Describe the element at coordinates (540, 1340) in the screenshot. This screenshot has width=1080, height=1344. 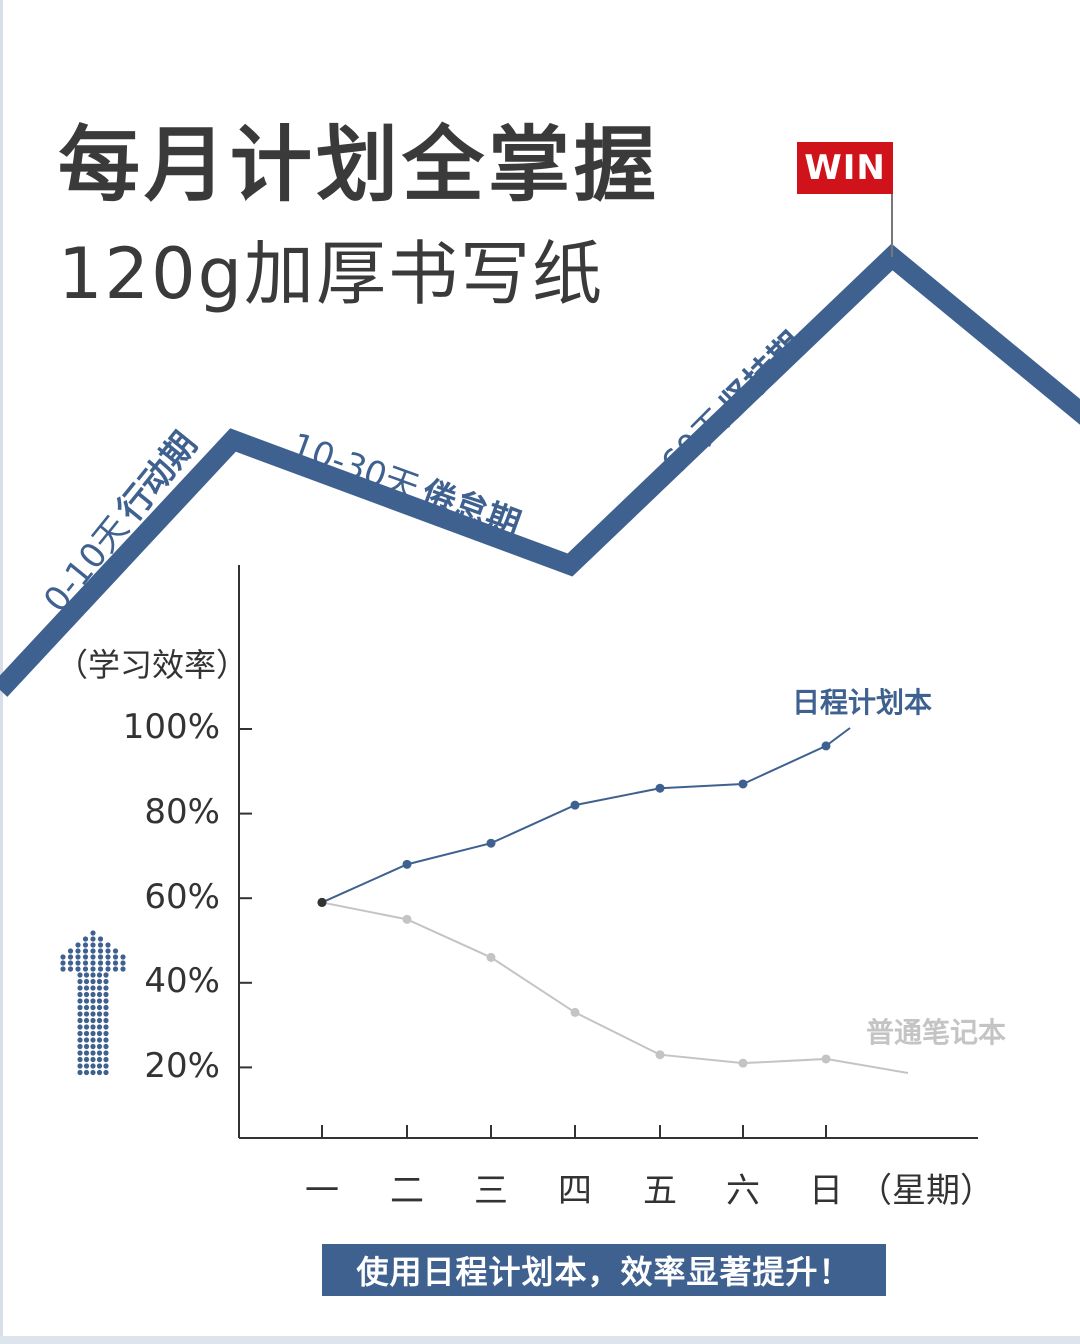
I see `bottom-strip` at that location.